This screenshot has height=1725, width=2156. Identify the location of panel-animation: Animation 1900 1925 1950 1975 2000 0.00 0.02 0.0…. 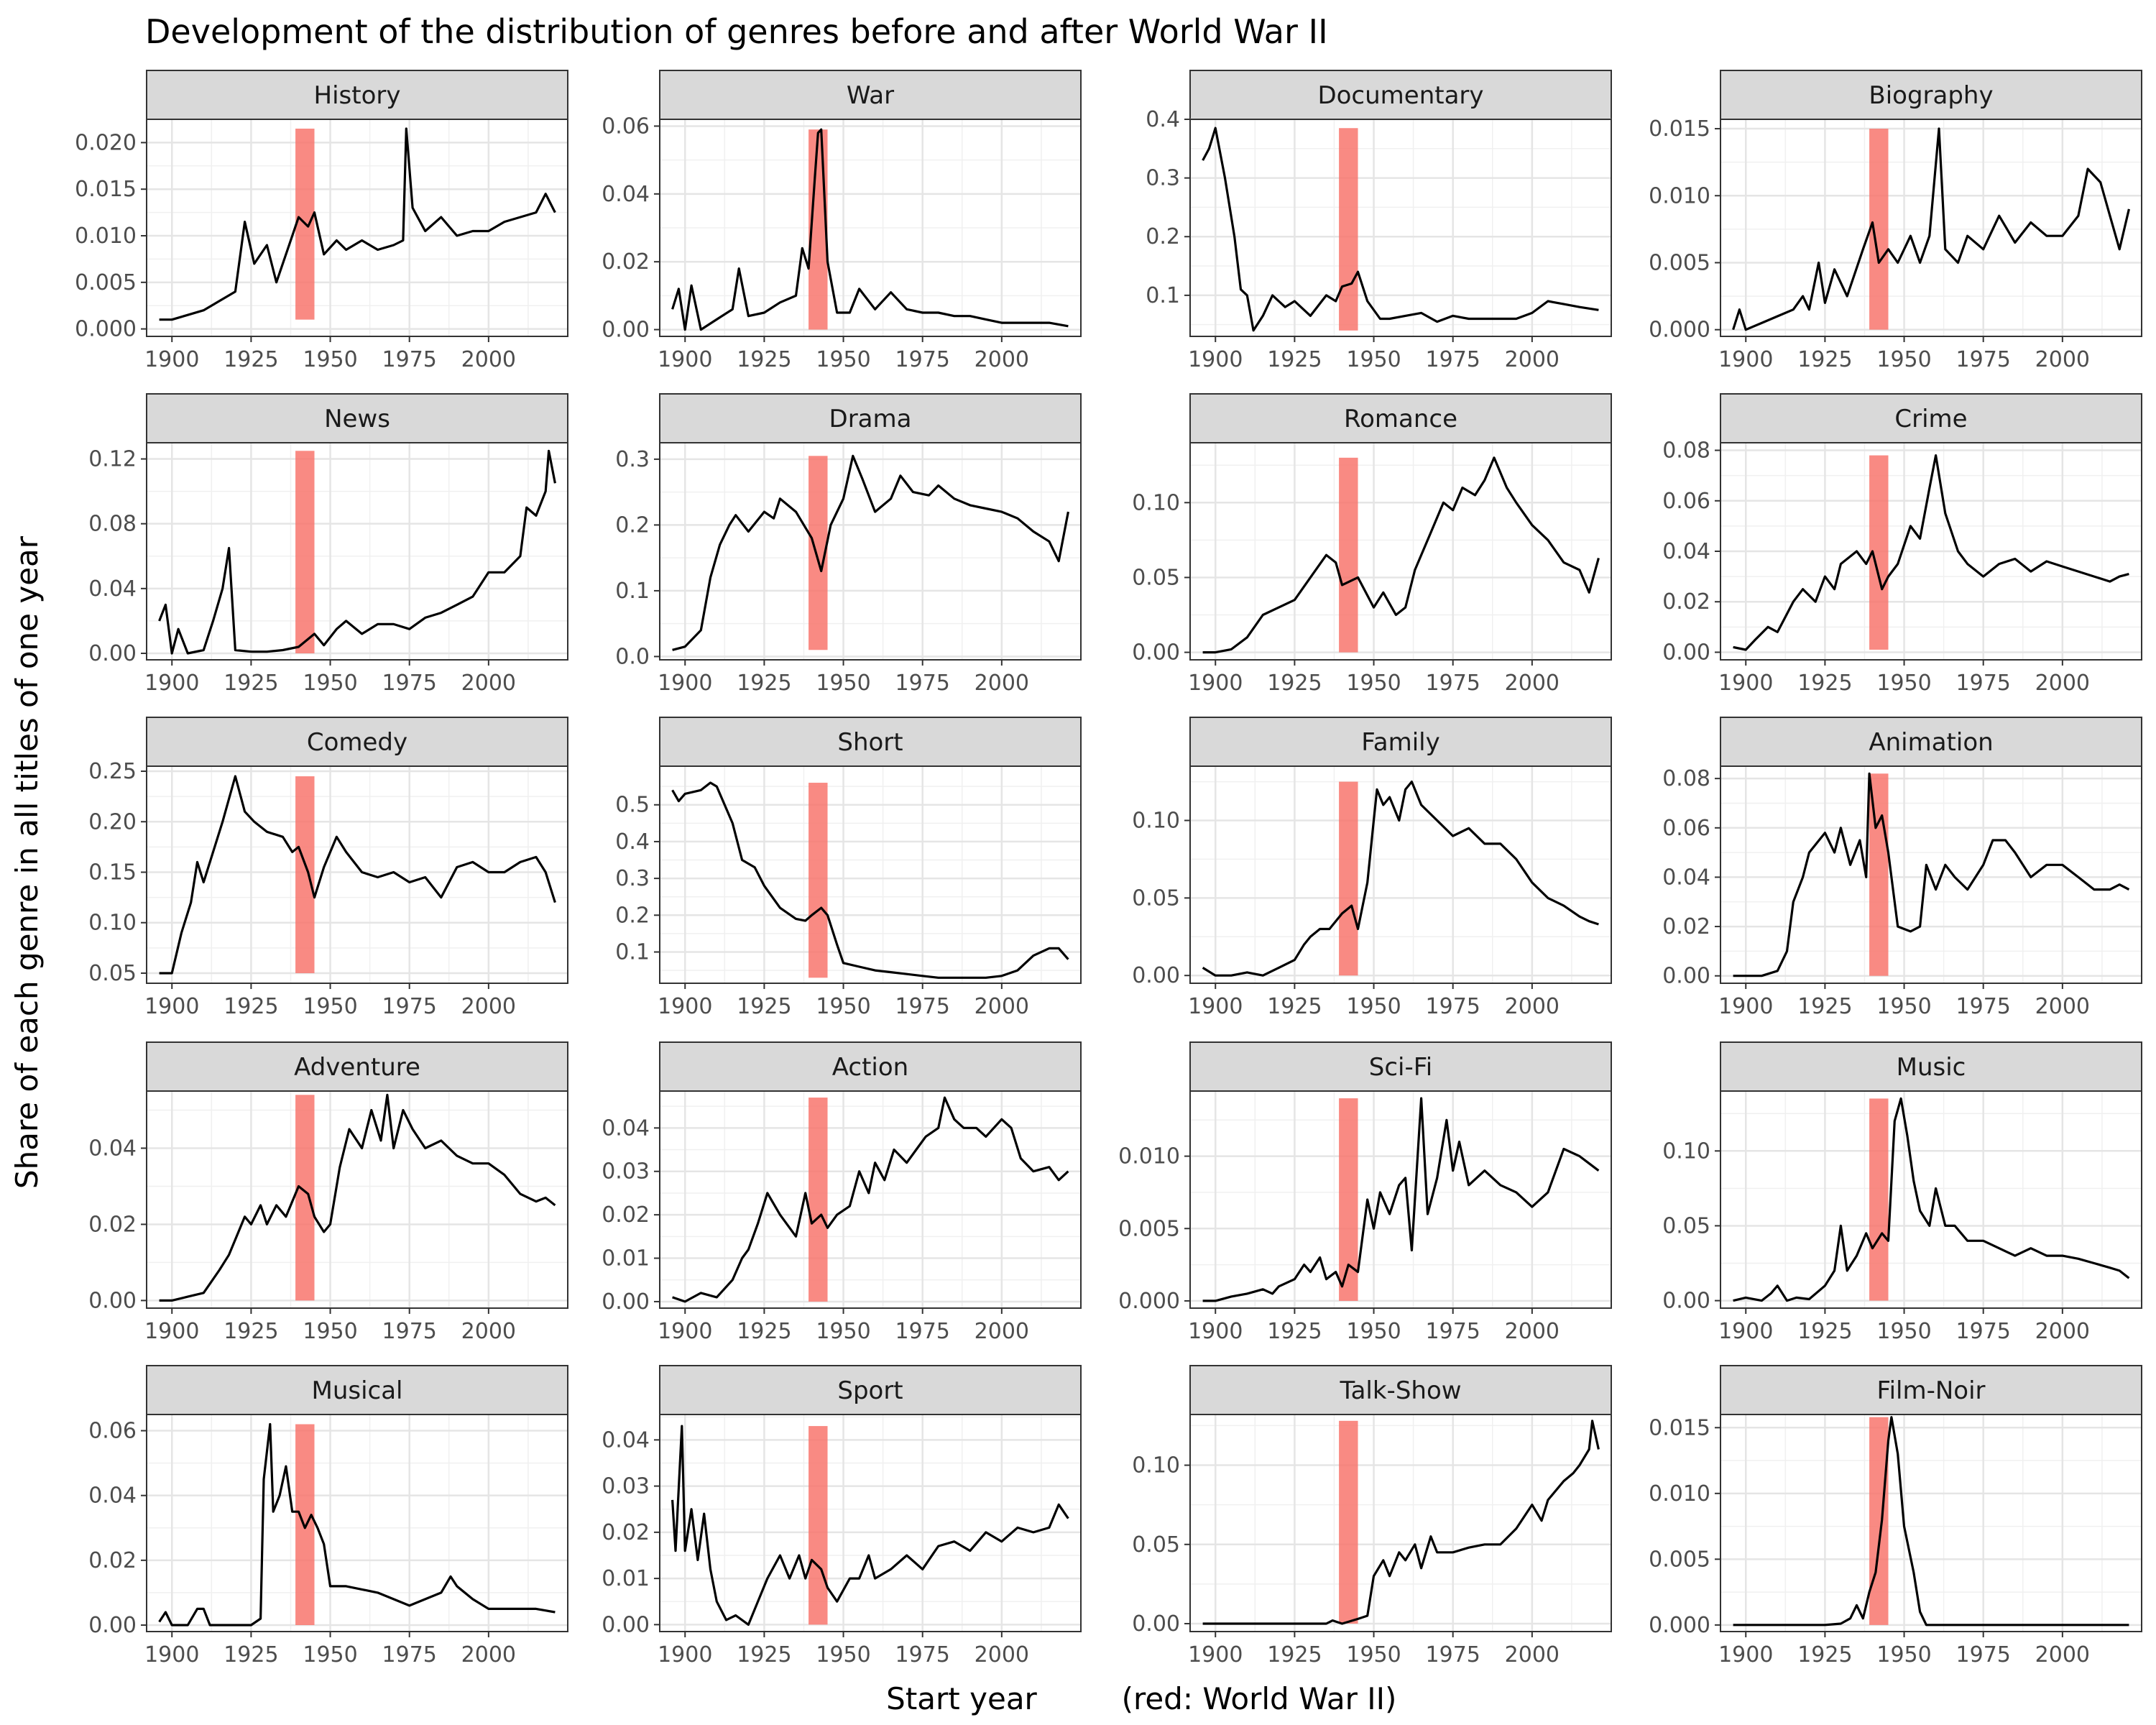
(1902, 868).